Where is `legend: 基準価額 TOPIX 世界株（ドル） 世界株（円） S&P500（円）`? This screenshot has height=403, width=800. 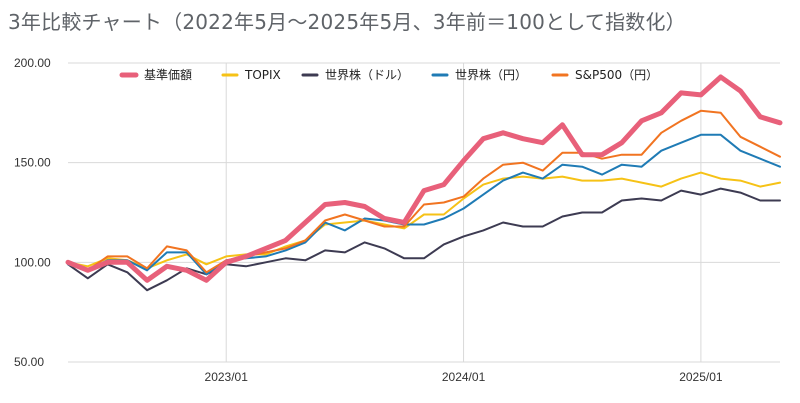 legend: 基準価額 TOPIX 世界株（ドル） 世界株（円） S&P500（円） is located at coordinates (388, 74).